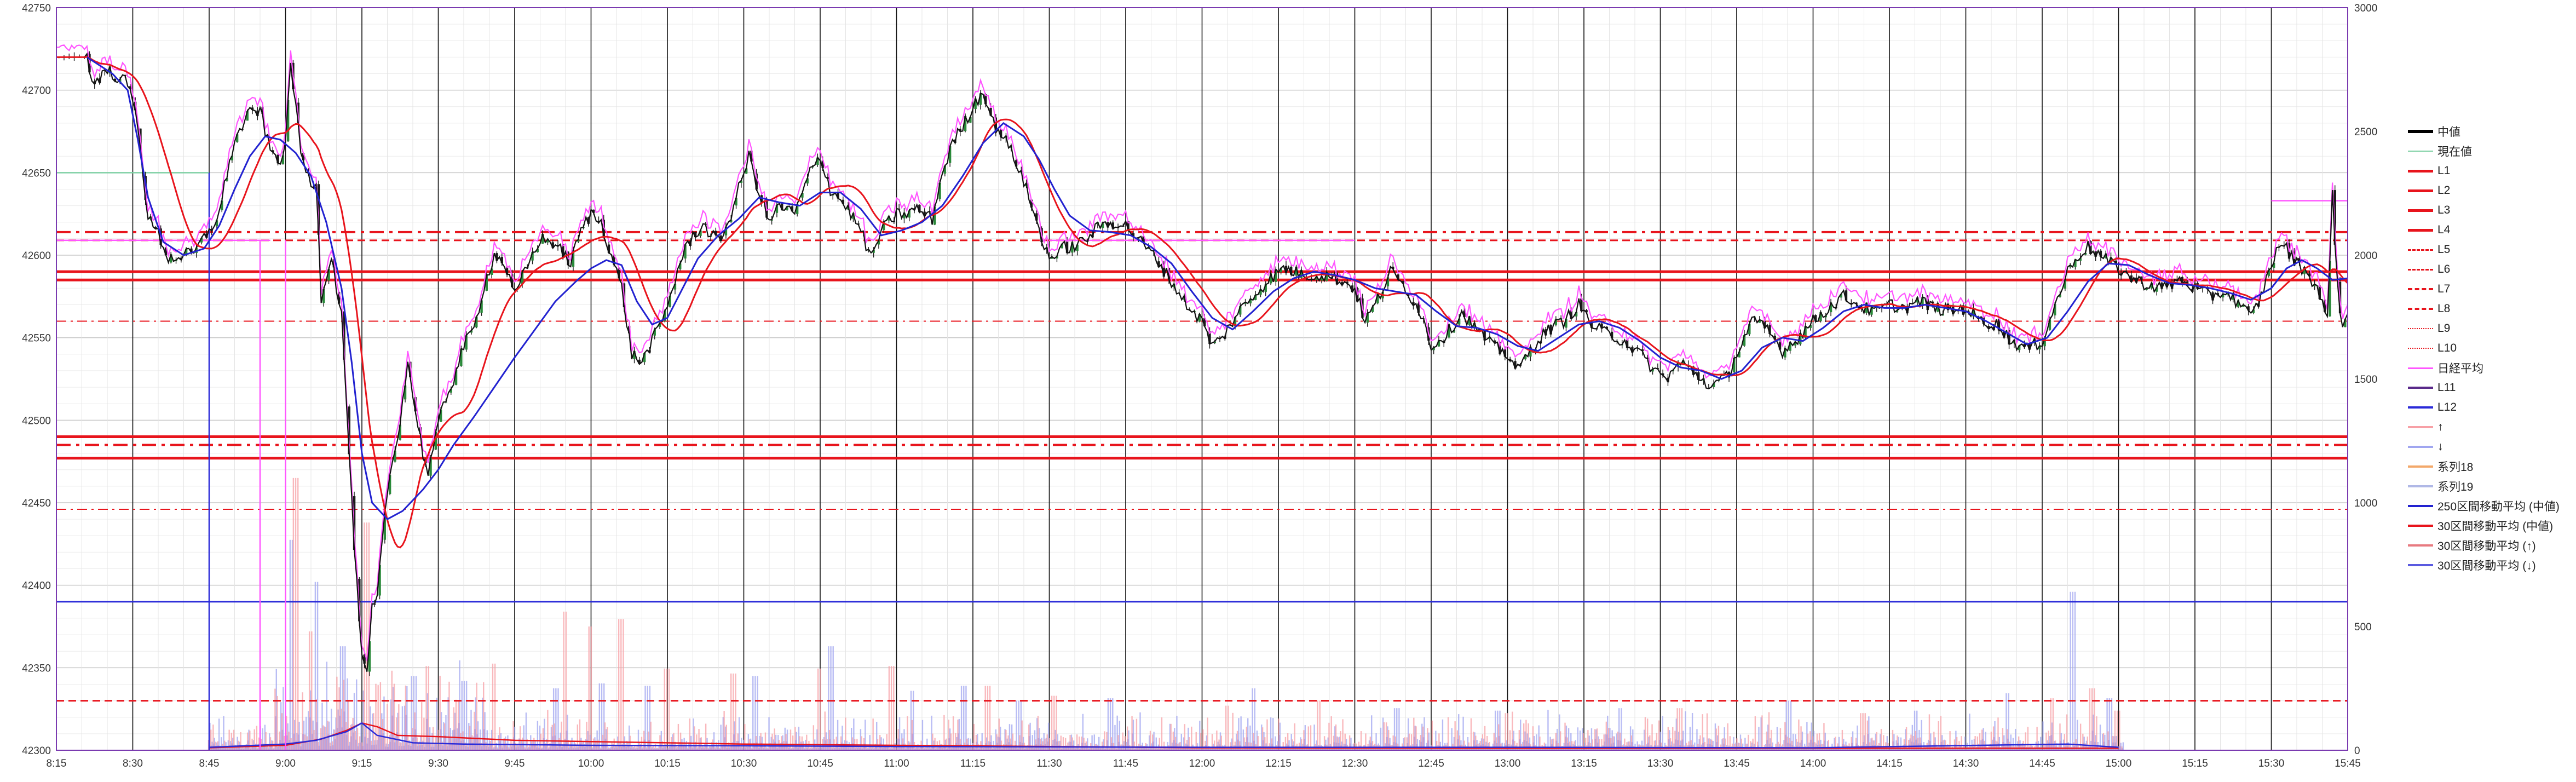 This screenshot has width=2576, height=782. I want to click on legend-label: 30区間移動平均 (中値), so click(2495, 526).